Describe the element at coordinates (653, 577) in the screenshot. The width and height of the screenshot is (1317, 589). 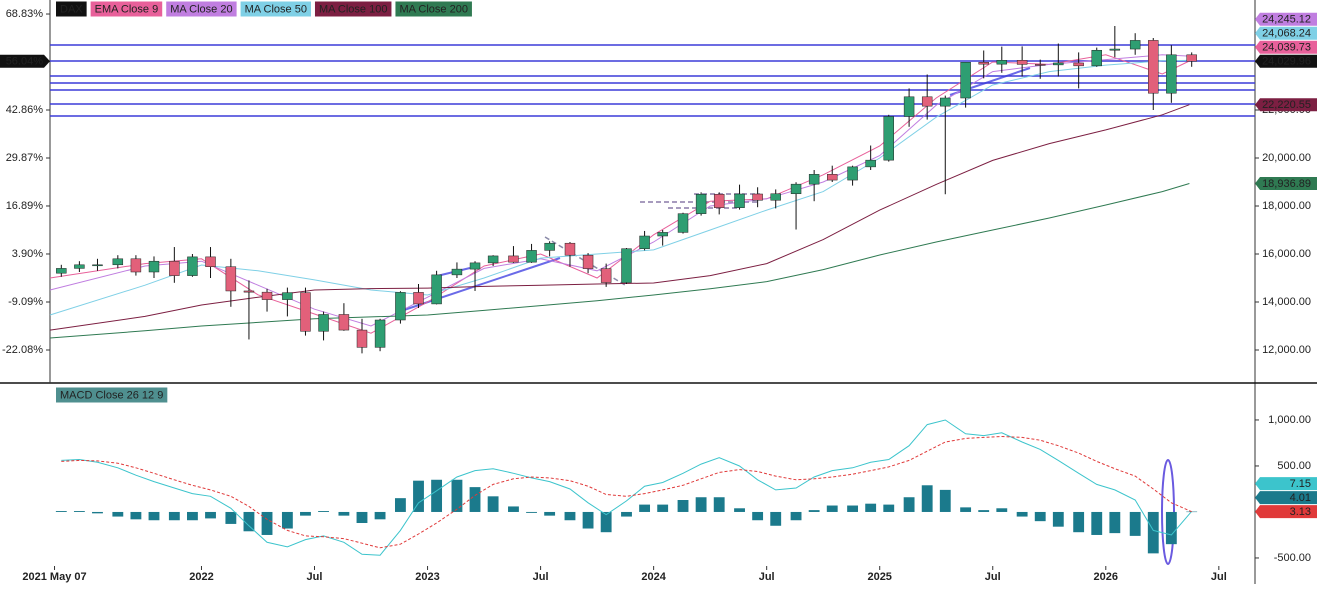
I see `x-tick-label: 2024` at that location.